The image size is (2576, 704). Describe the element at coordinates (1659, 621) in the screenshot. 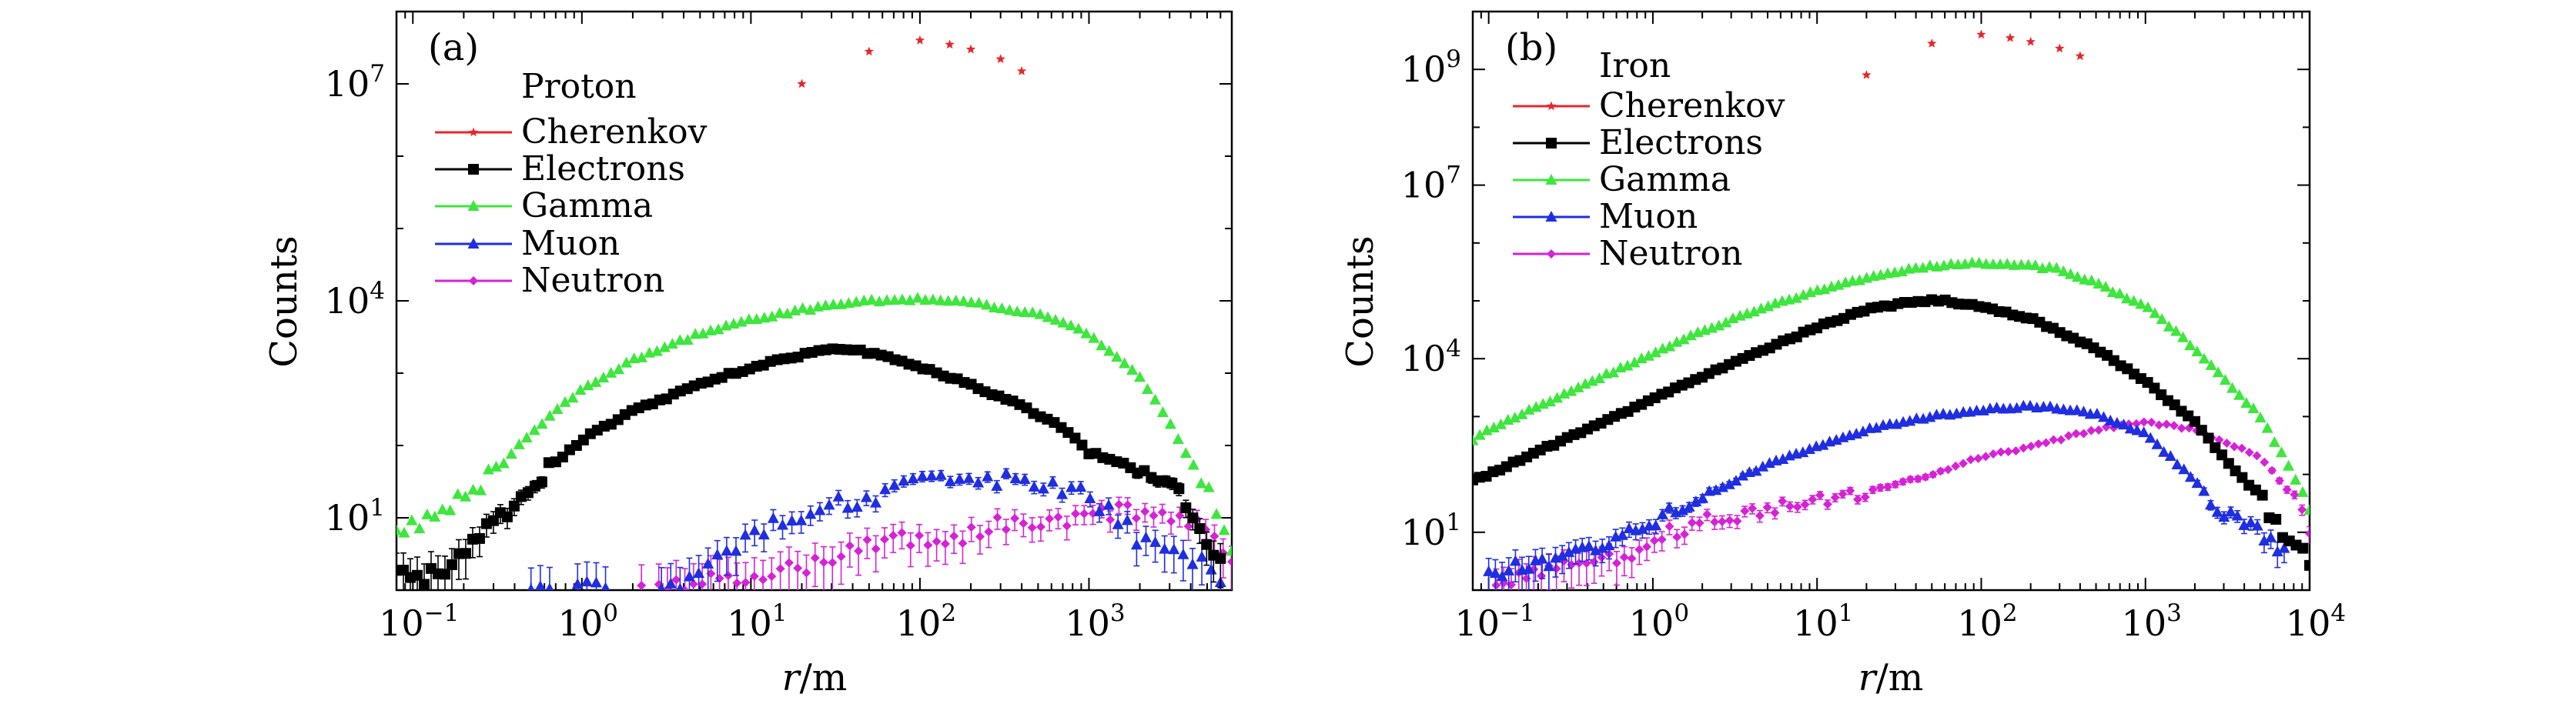

I see `x-tick-label: 100` at that location.